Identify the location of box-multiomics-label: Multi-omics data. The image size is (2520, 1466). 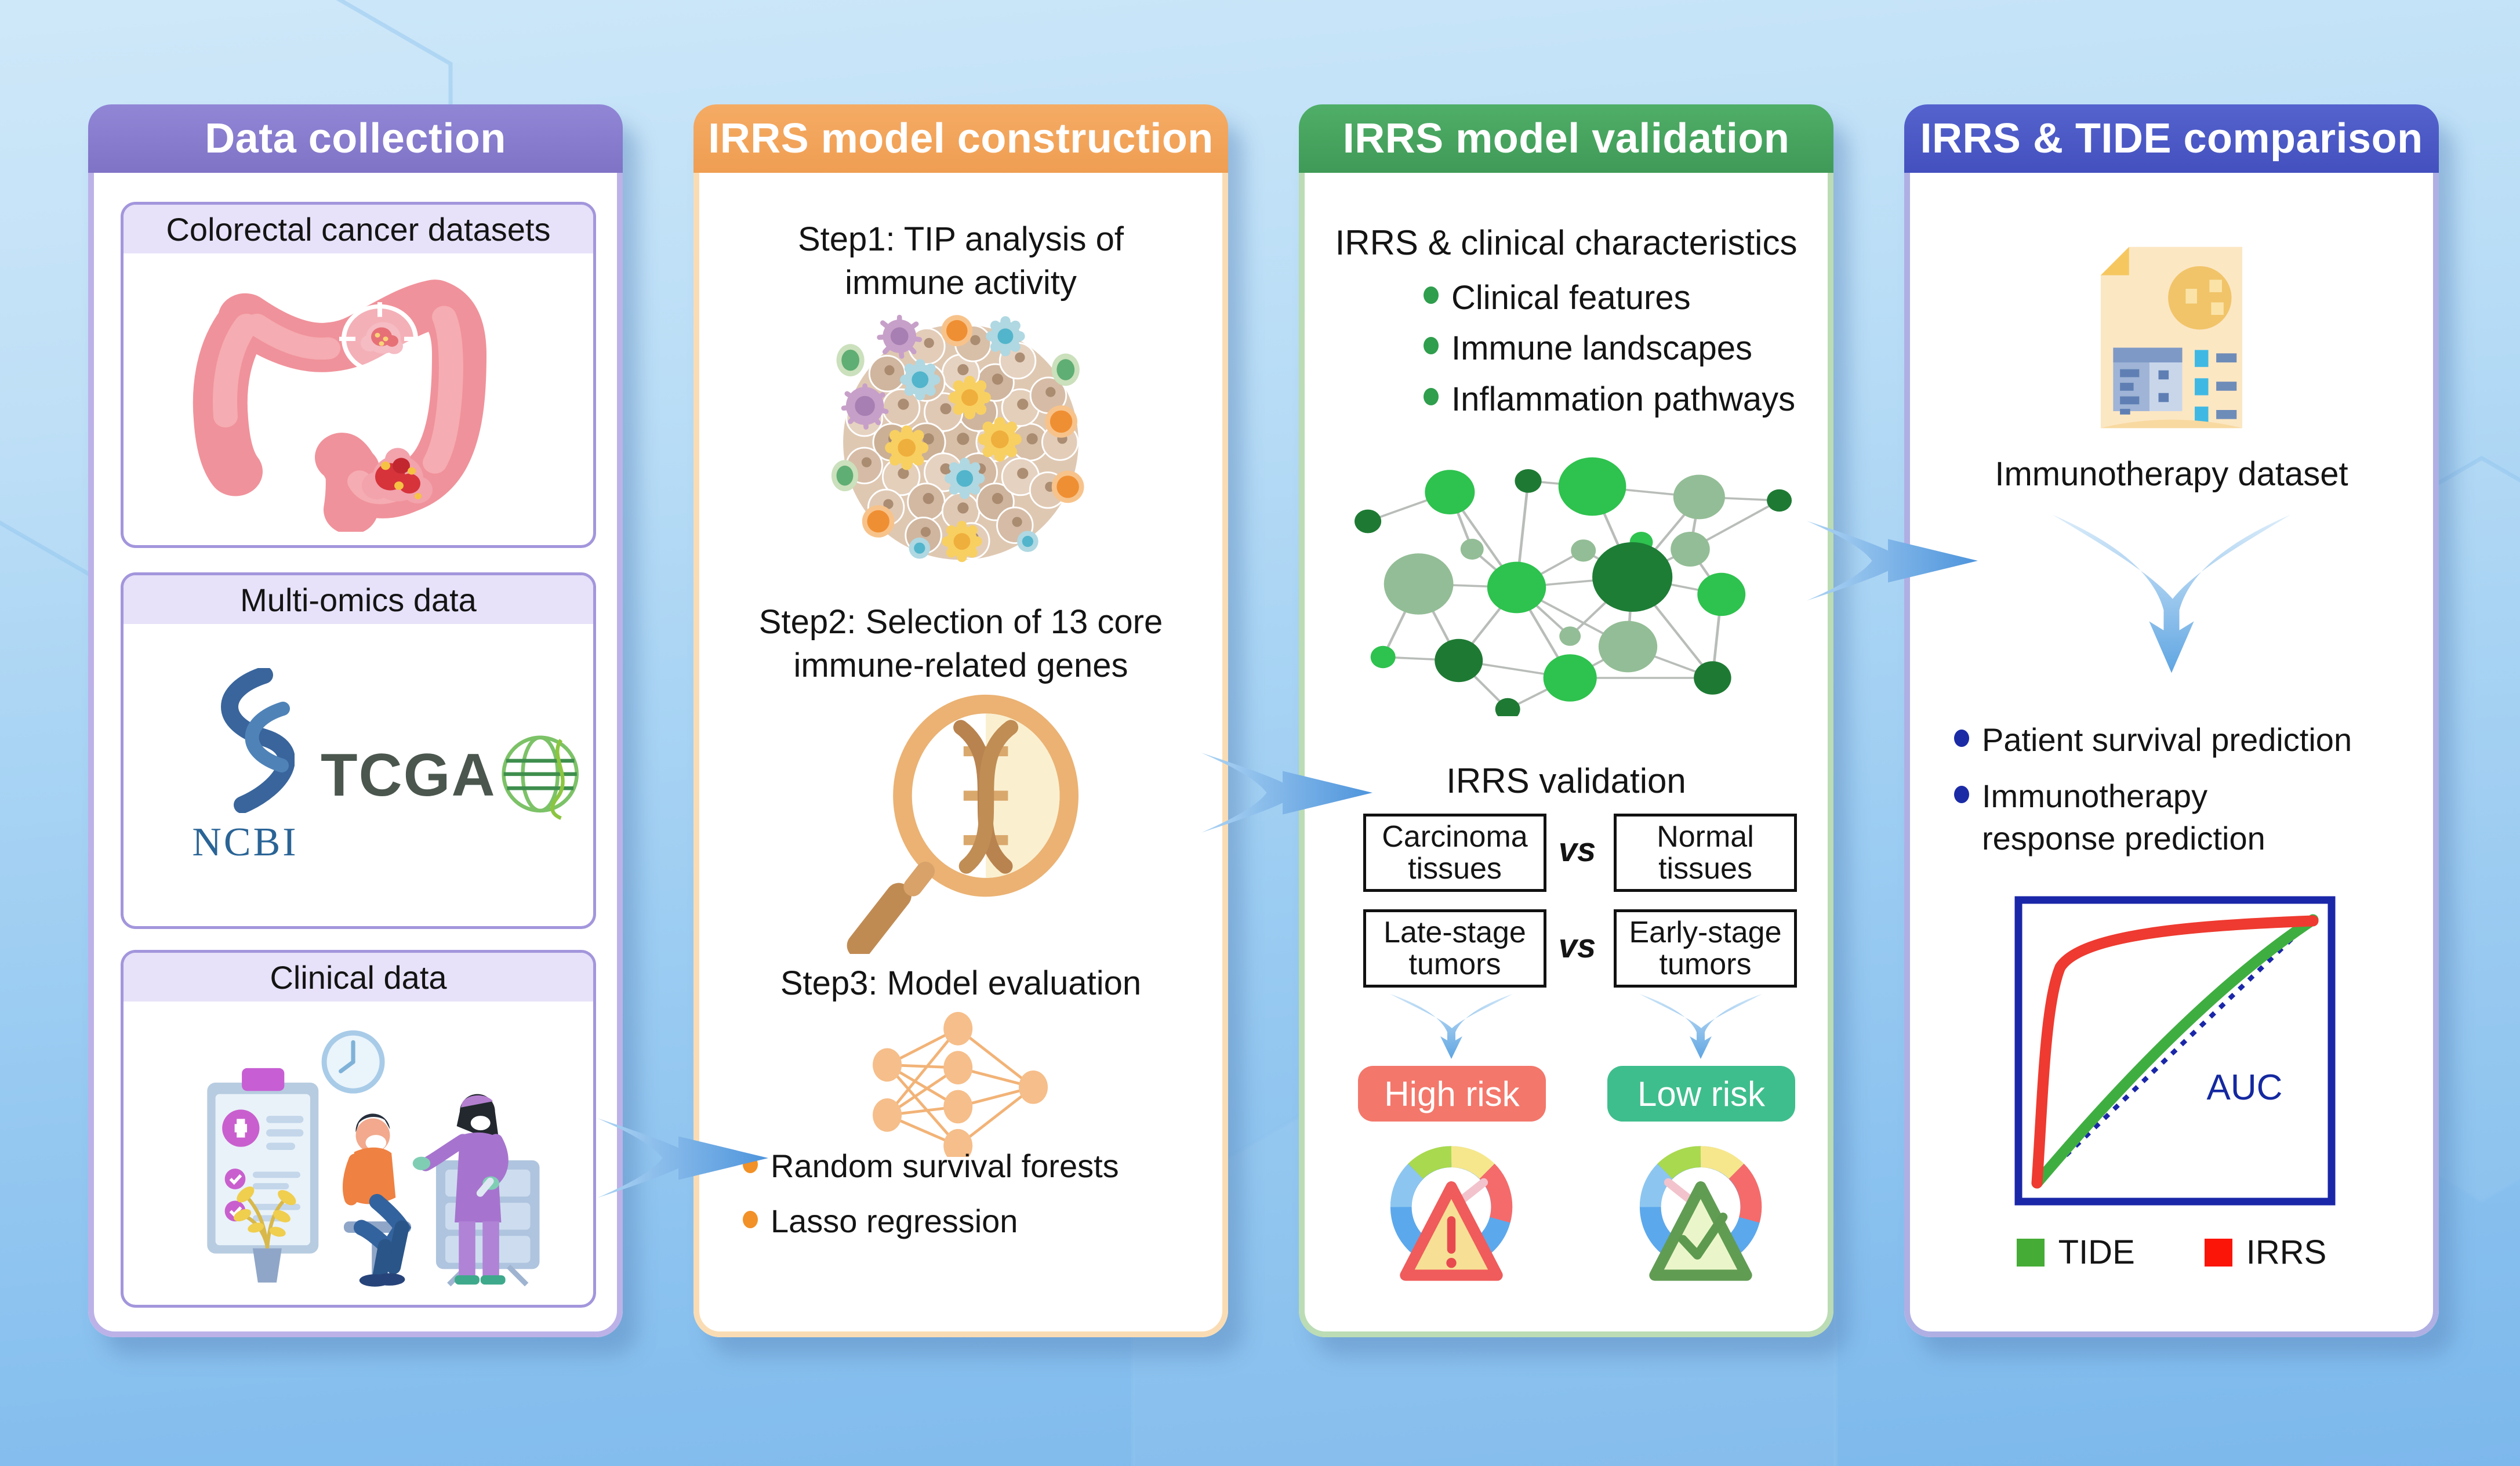
(359, 599).